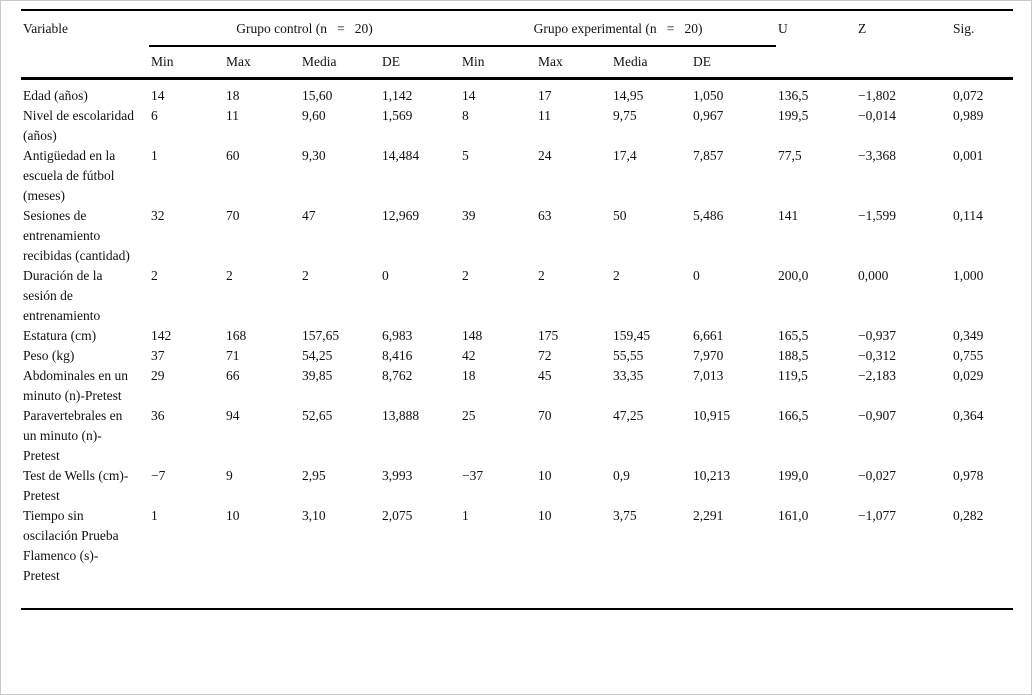  I want to click on sig-cell: 0,029, so click(968, 375).